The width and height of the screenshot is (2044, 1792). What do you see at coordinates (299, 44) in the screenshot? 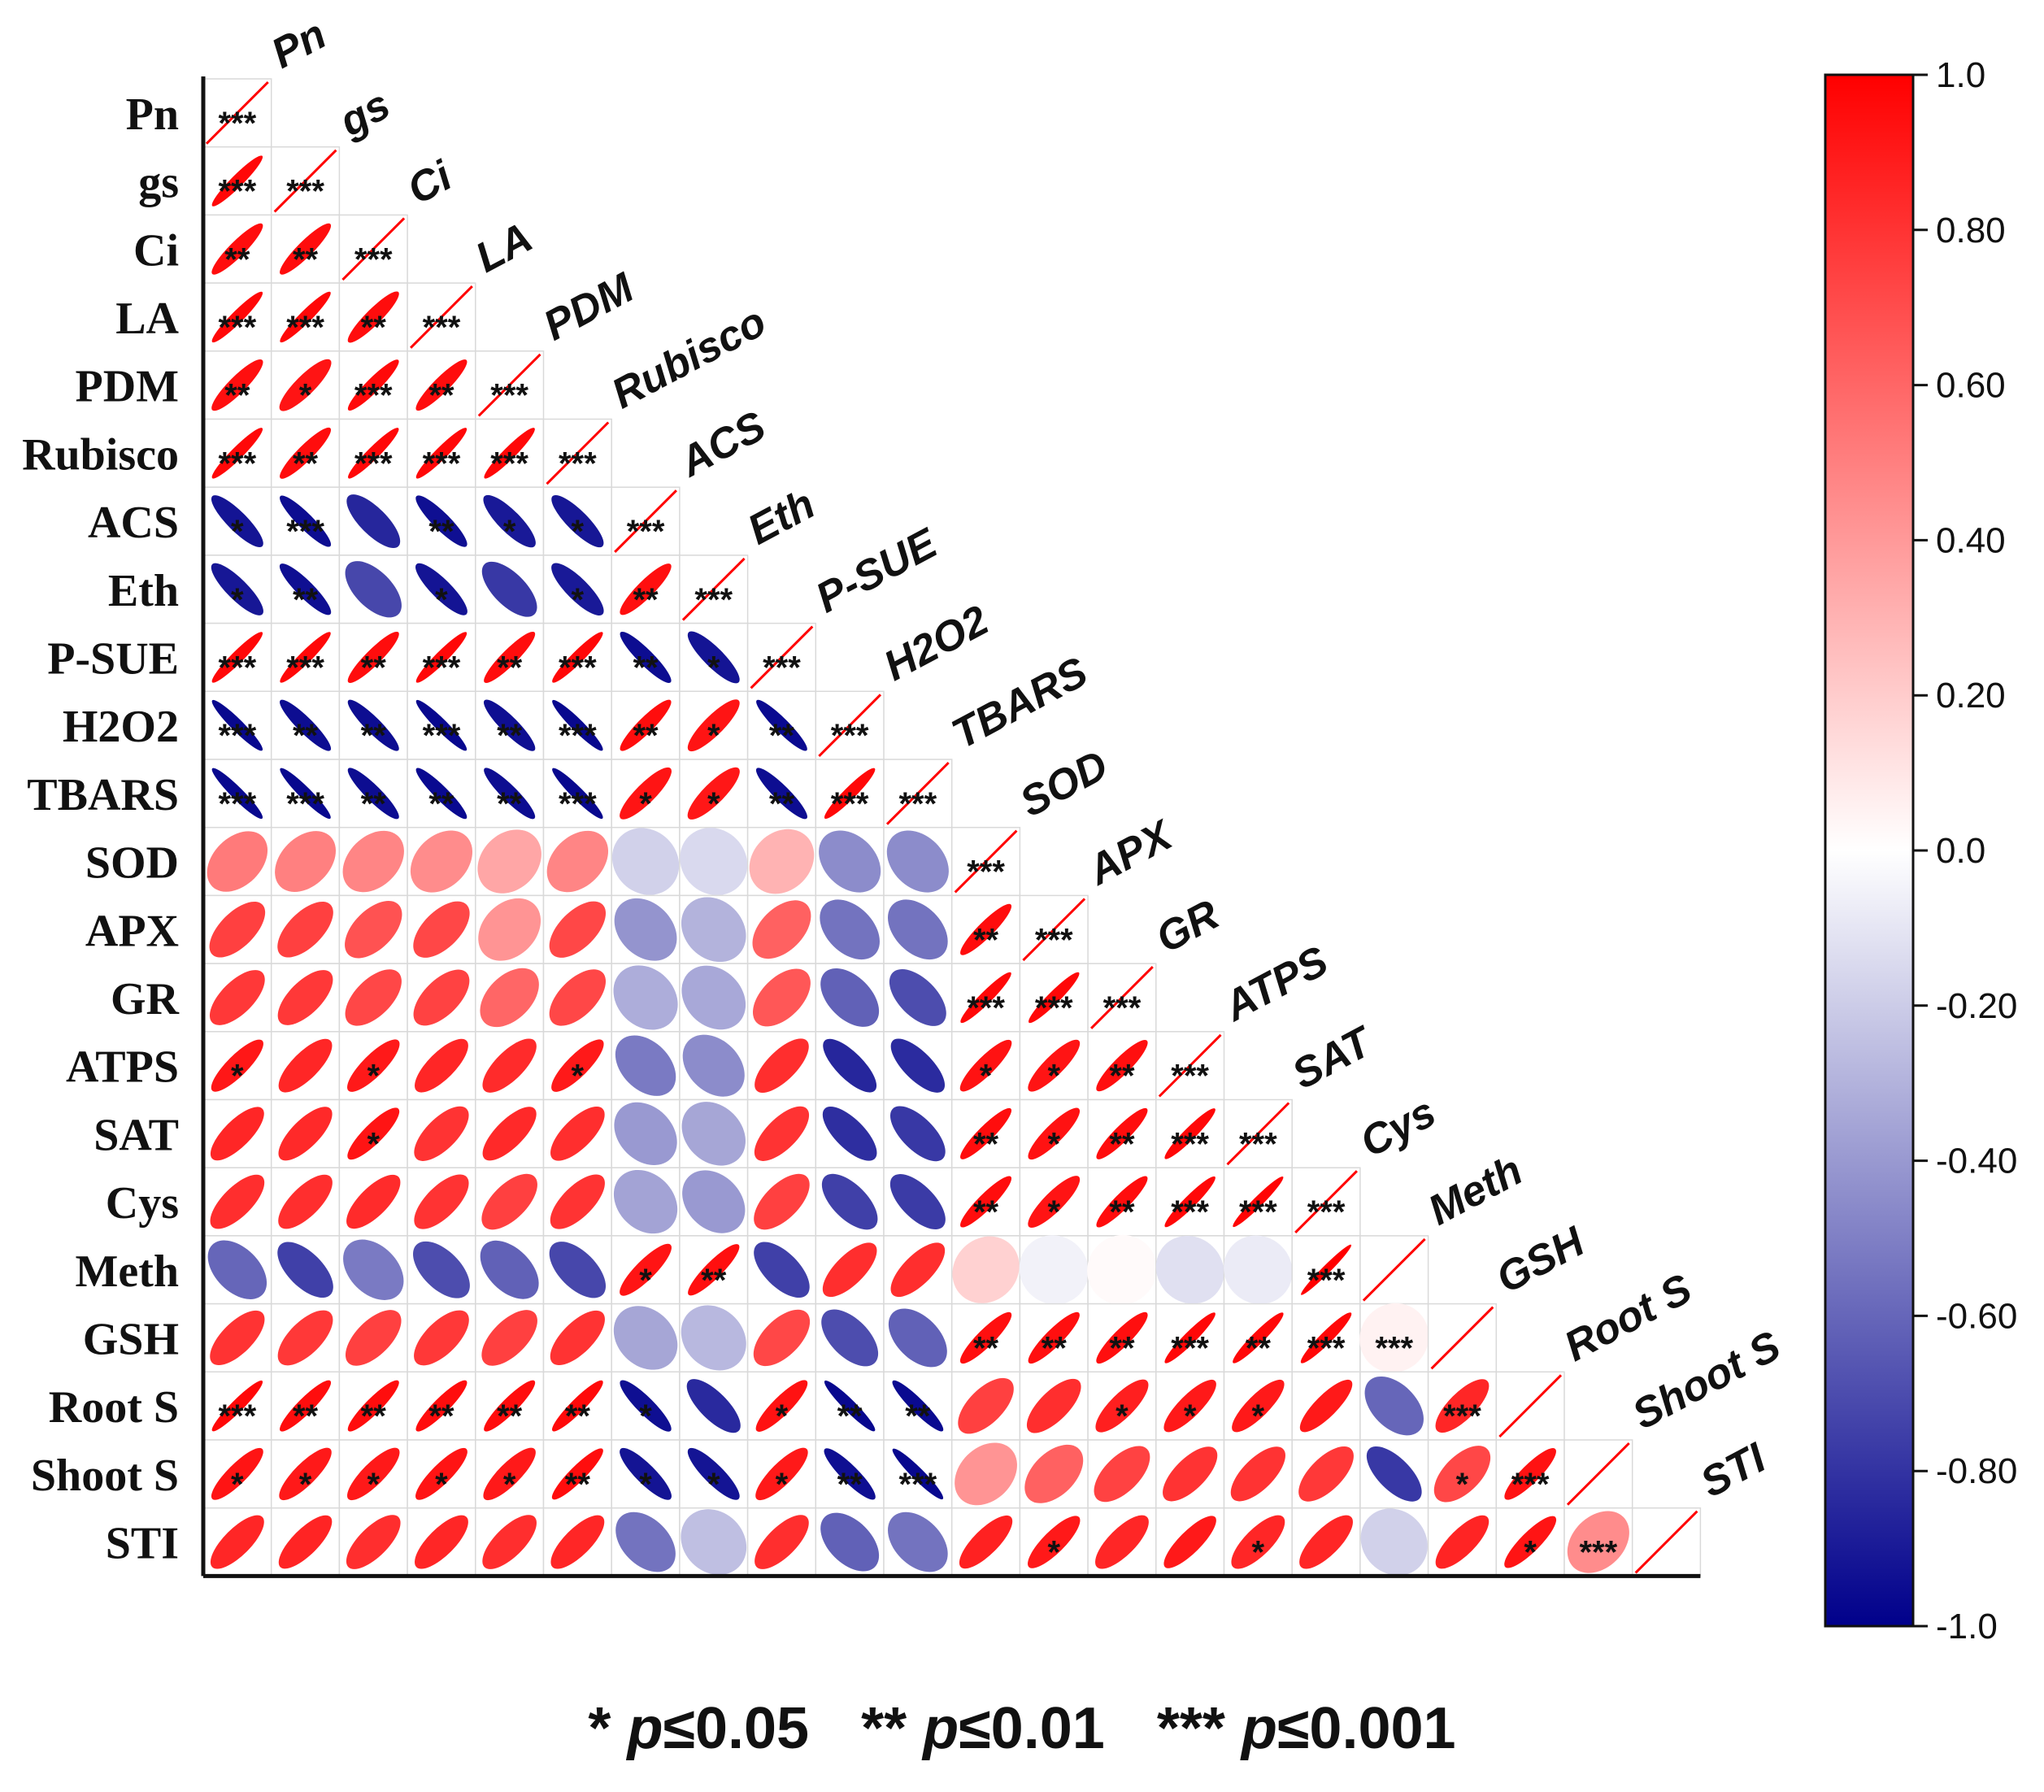
I see `column-label-pn: Pn` at bounding box center [299, 44].